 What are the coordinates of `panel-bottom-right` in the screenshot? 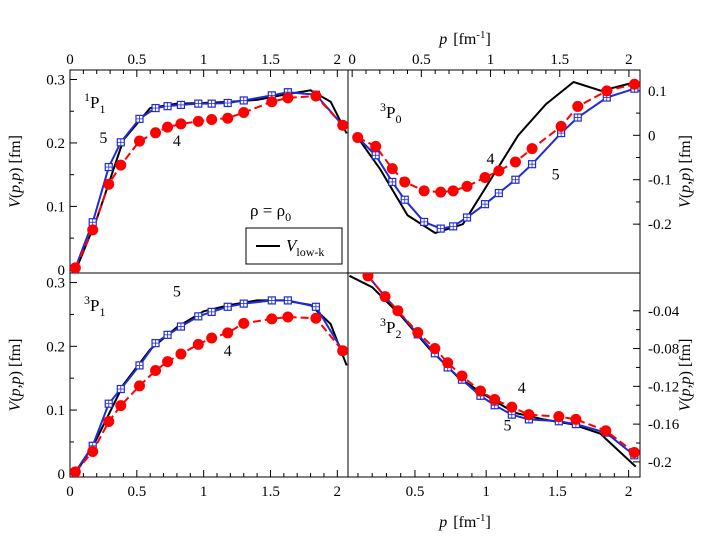 It's located at (494, 370).